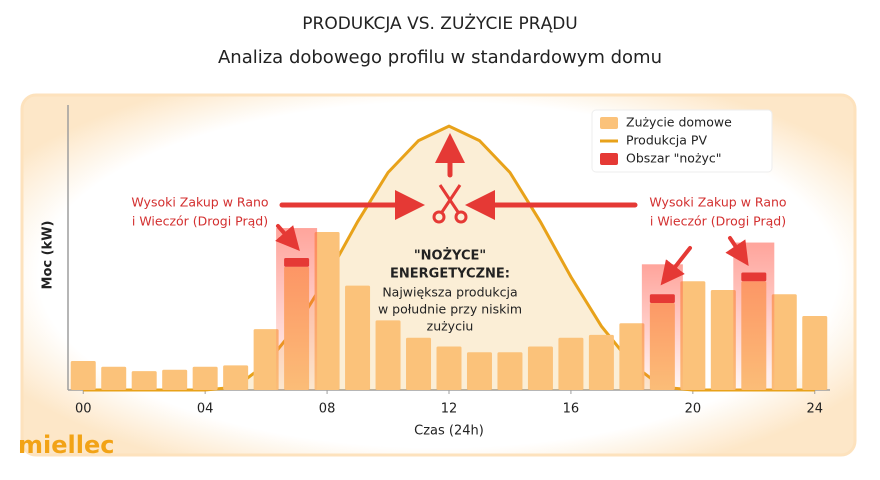 The image size is (880, 480). What do you see at coordinates (48, 255) in the screenshot?
I see `y-axis-label: Moc (kW)` at bounding box center [48, 255].